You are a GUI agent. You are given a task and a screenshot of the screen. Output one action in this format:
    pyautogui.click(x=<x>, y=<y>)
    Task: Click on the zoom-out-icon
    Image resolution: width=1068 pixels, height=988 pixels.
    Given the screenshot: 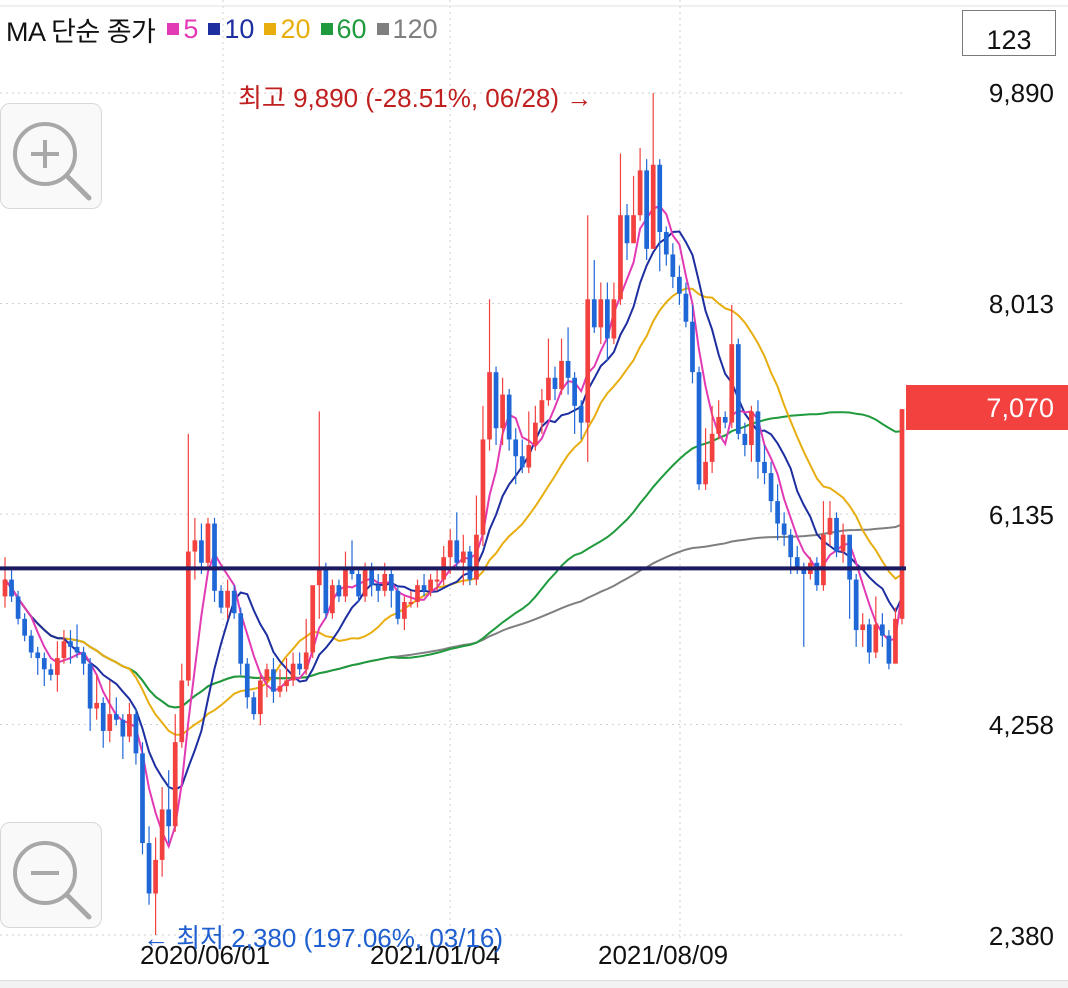 What is the action you would take?
    pyautogui.click(x=52, y=880)
    